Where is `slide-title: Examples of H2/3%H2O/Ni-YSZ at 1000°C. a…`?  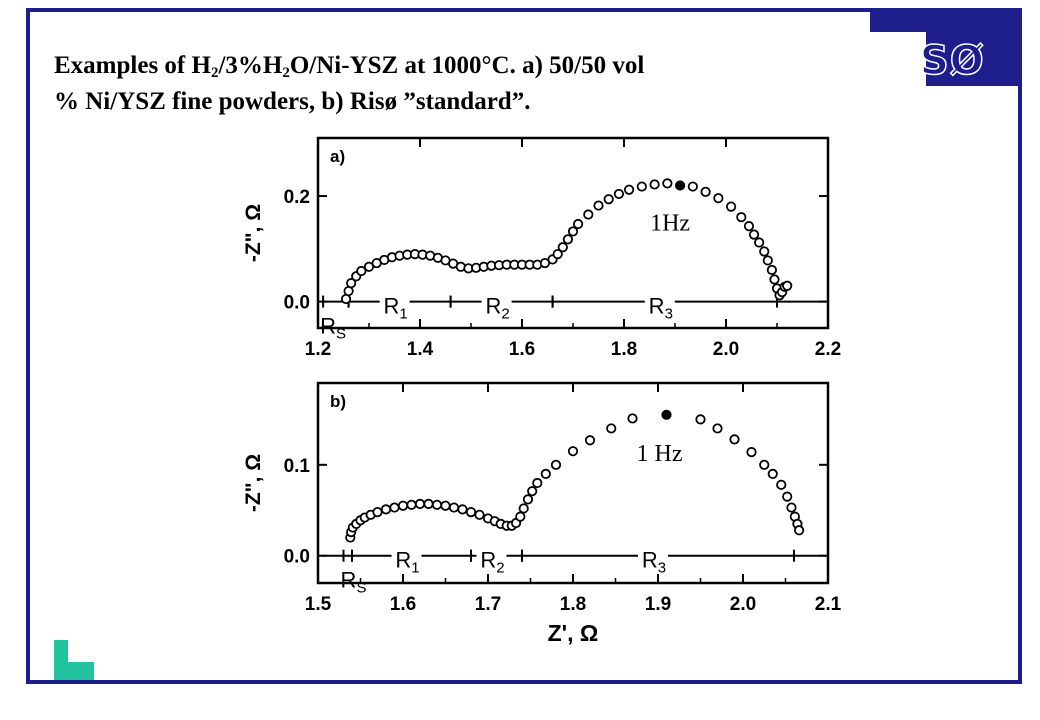
slide-title: Examples of H2/3%H2O/Ni-YSZ at 1000°C. a… is located at coordinates (464, 84).